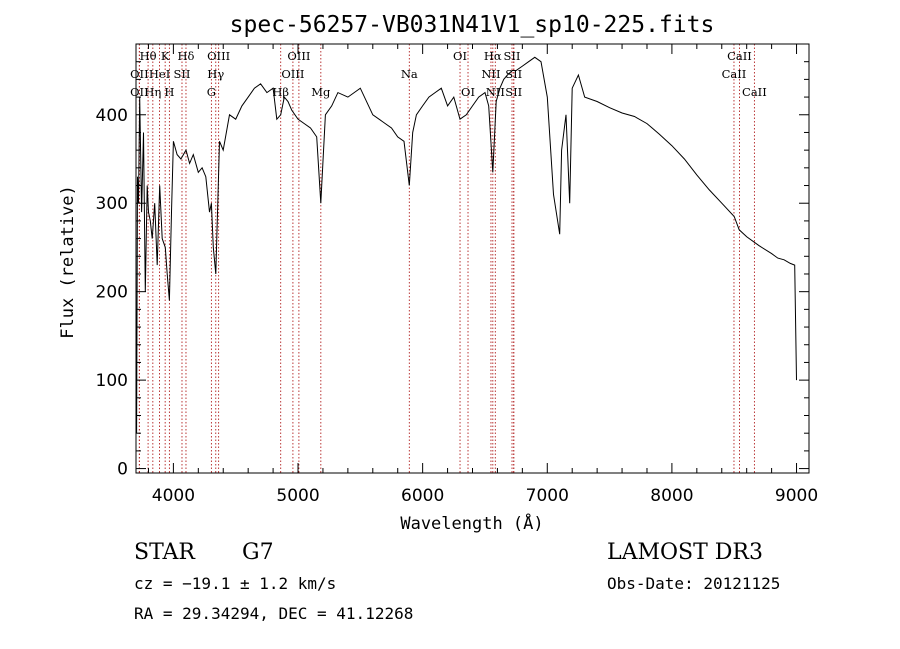 This screenshot has width=900, height=649. I want to click on line-label-9: OIII, so click(218, 56).